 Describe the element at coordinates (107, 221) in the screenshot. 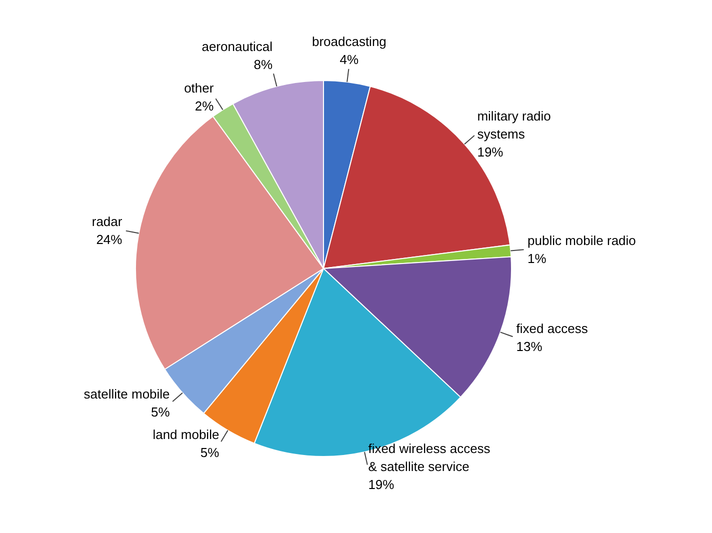

I see `slice-label: radar` at that location.